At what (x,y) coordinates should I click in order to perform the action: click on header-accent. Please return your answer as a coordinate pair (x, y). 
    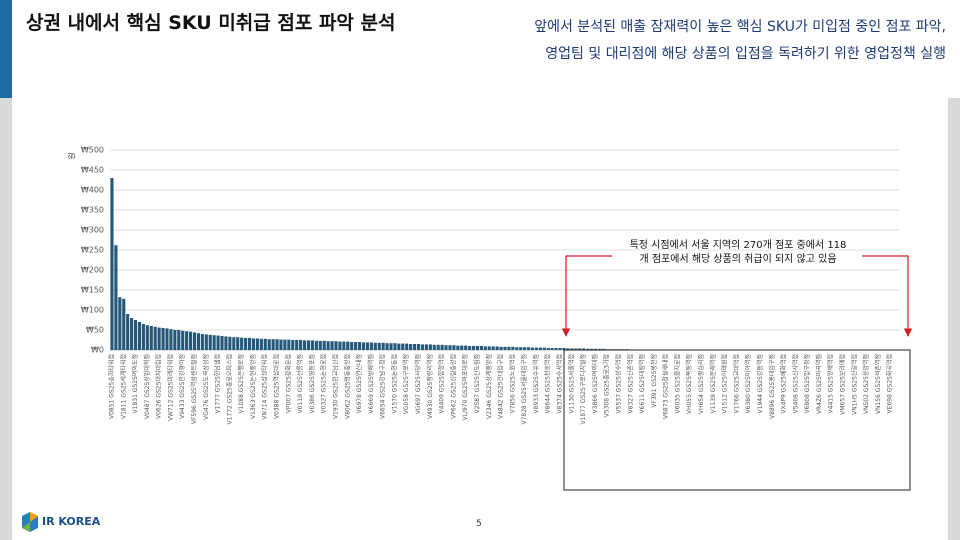
    Looking at the image, I should click on (6, 49).